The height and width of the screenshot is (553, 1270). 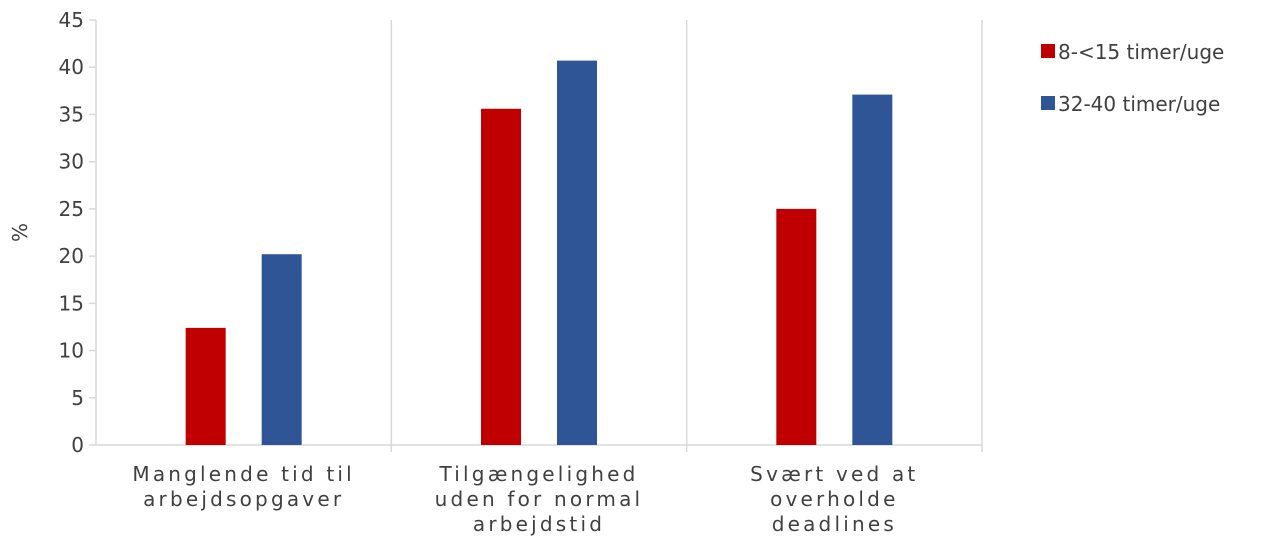 I want to click on x-category-label: deadlines, so click(x=834, y=524).